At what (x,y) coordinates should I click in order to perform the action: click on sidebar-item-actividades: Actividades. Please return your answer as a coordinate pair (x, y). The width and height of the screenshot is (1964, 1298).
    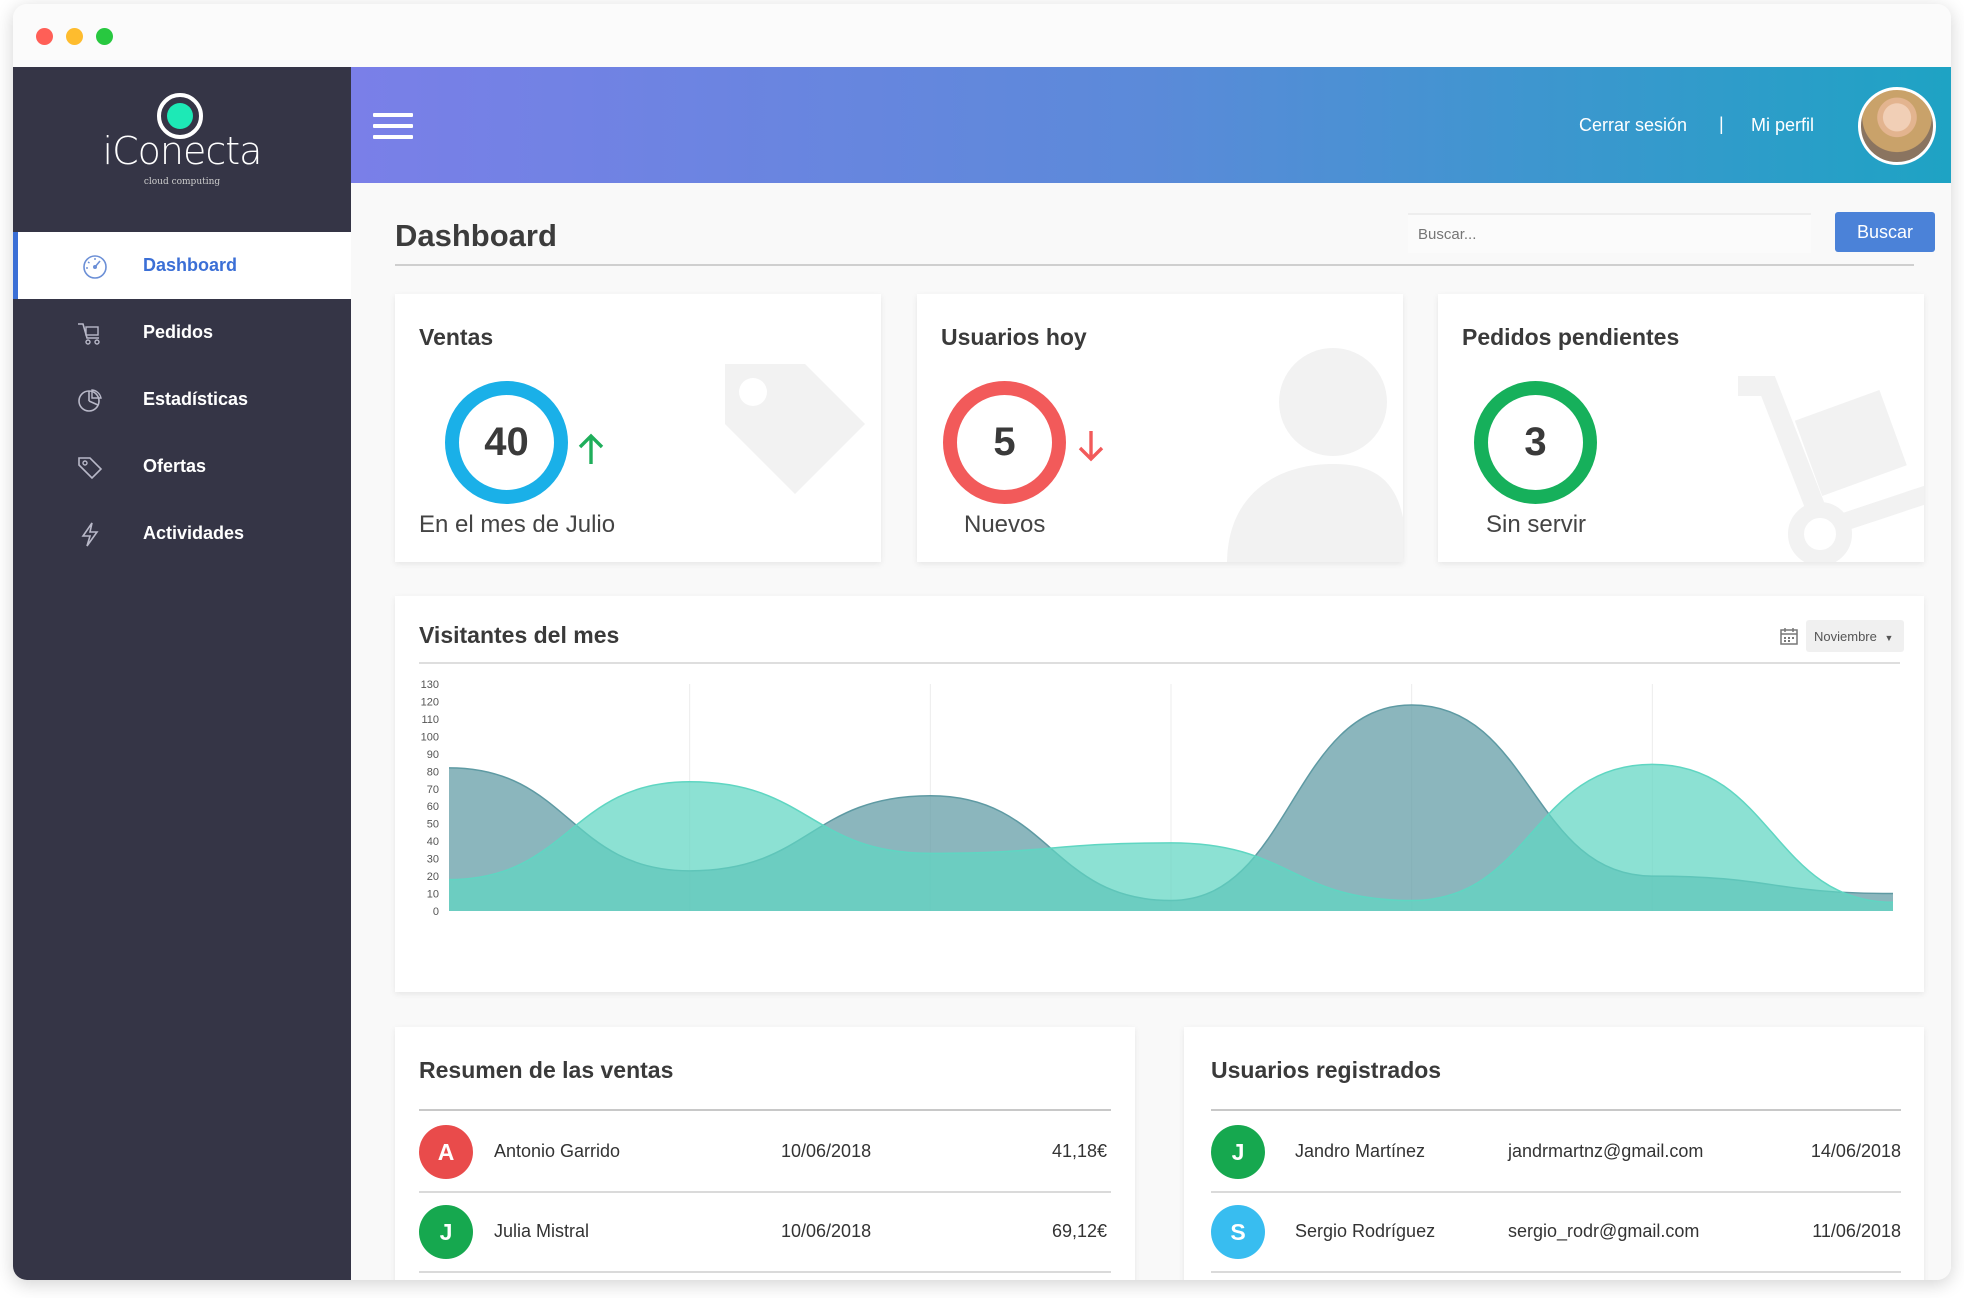
    Looking at the image, I should click on (182, 533).